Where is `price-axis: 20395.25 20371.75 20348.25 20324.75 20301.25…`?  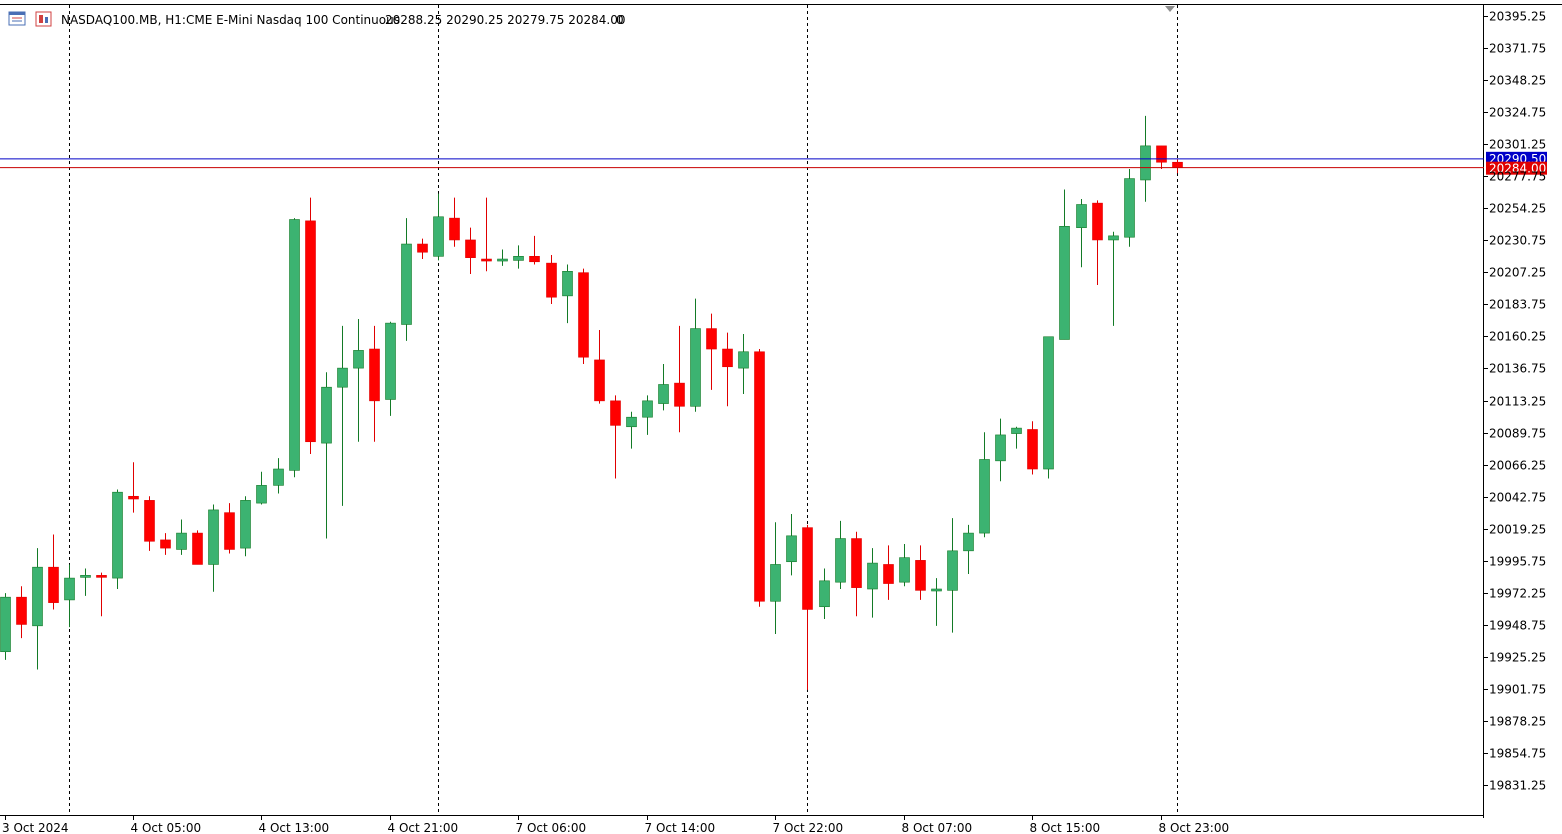
price-axis: 20395.25 20371.75 20348.25 20324.75 20301.25… is located at coordinates (1514, 401).